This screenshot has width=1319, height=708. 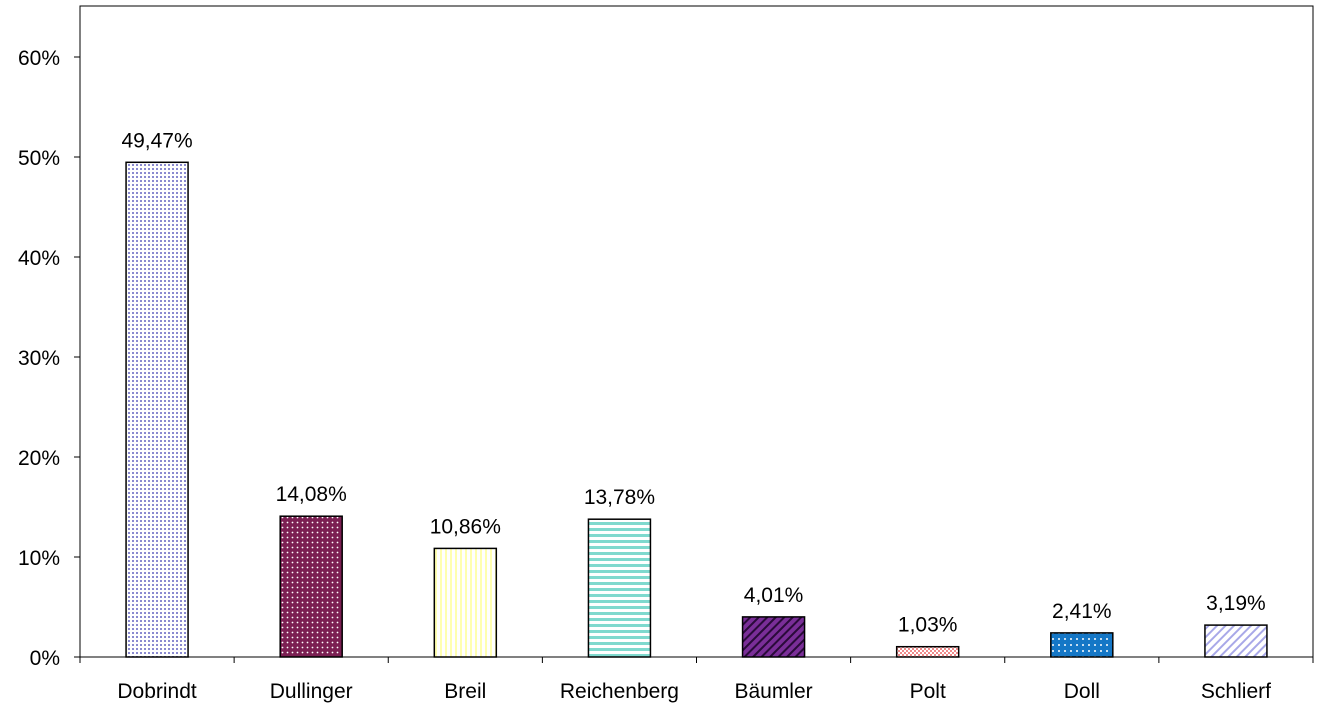 What do you see at coordinates (928, 691) in the screenshot?
I see `x-tick-label: Polt` at bounding box center [928, 691].